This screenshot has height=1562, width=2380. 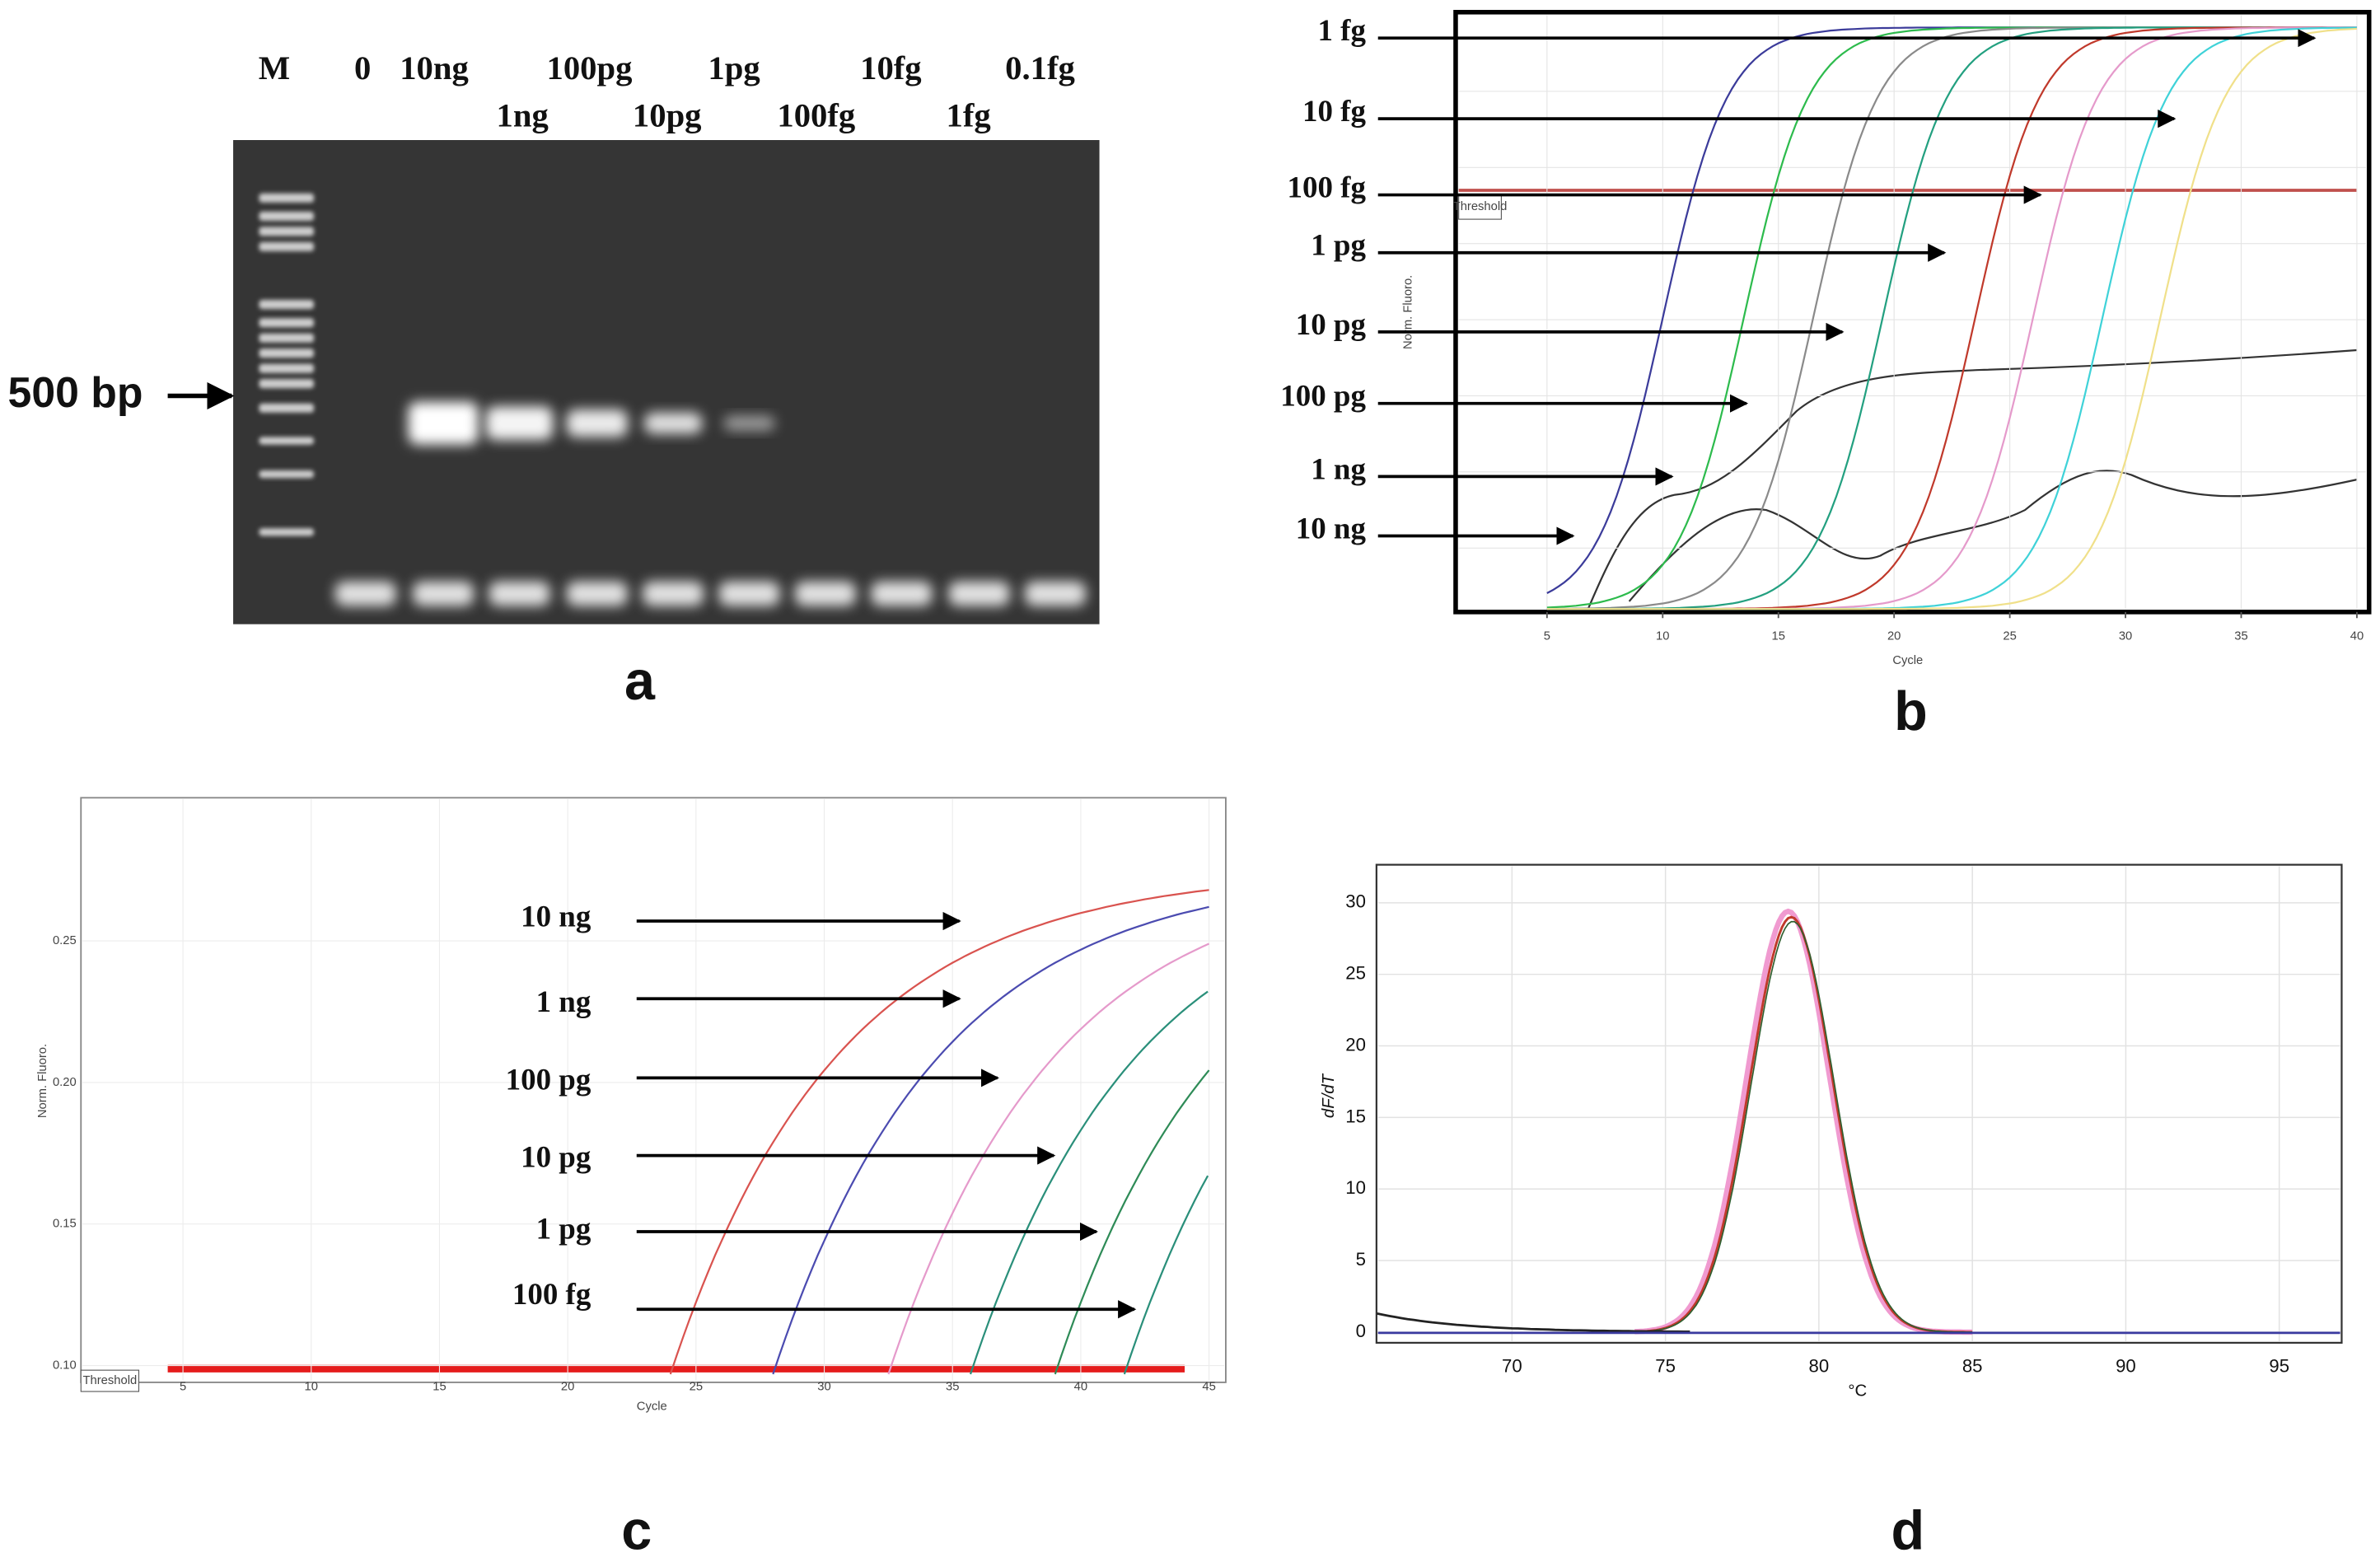 I want to click on x-tick-label: 85, so click(x=1972, y=1365).